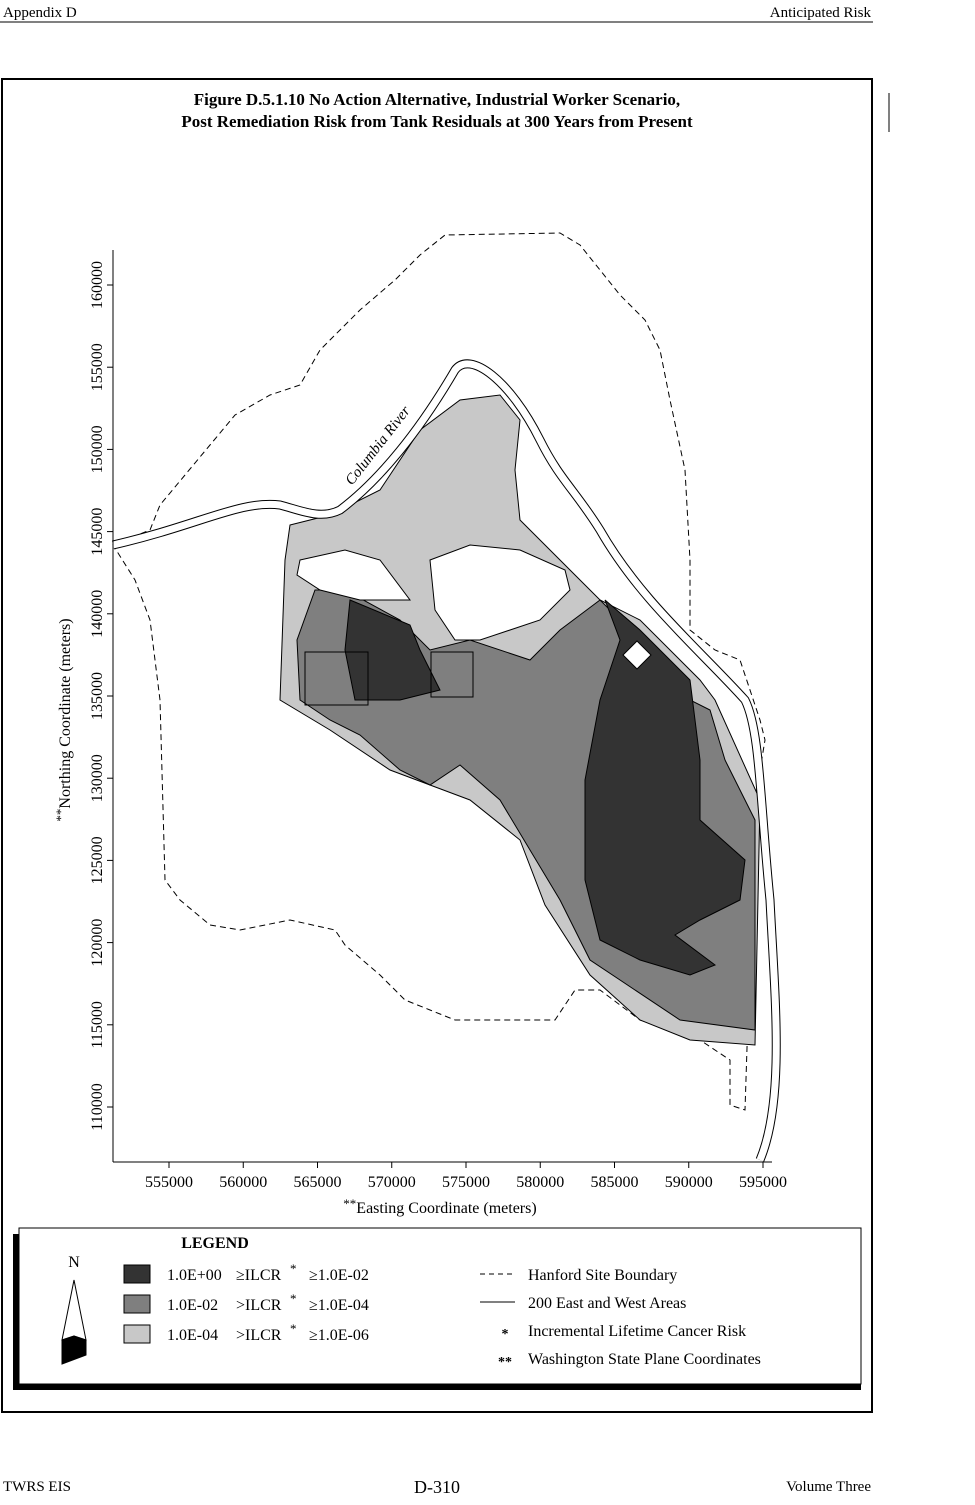 The image size is (975, 1505). What do you see at coordinates (97, 860) in the screenshot?
I see `y-tick-label: 125000` at bounding box center [97, 860].